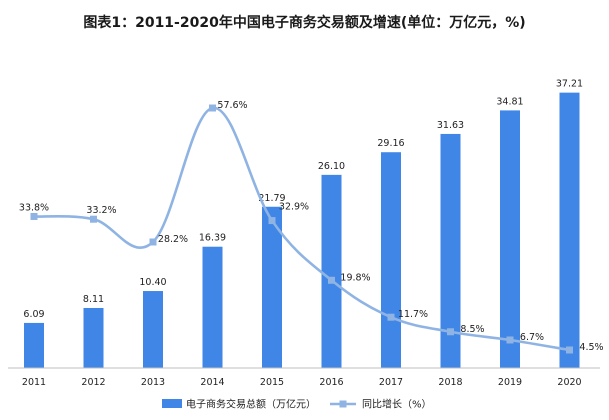 This screenshot has height=420, width=609. I want to click on x-tick-label-2016: 2016, so click(331, 382).